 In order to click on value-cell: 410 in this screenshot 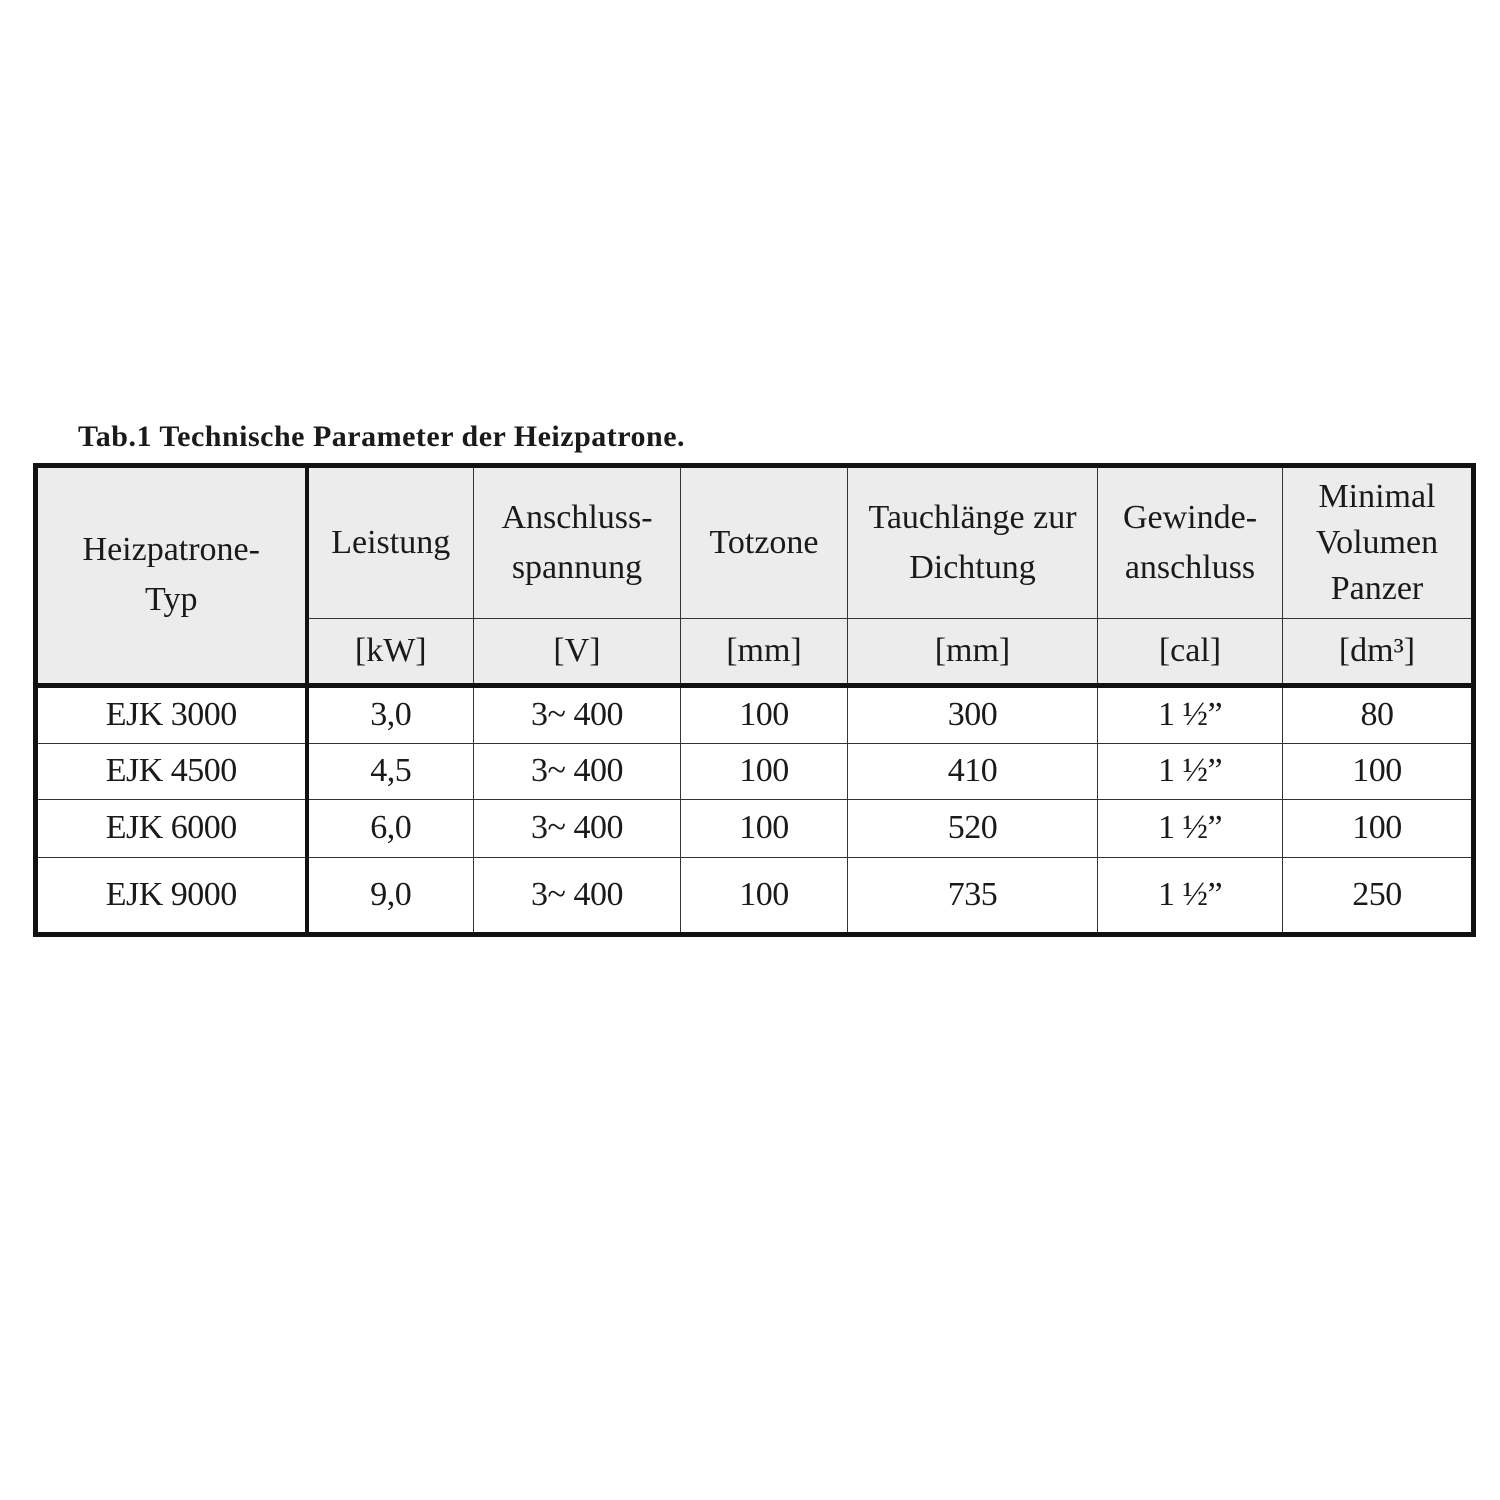, I will do `click(972, 771)`.